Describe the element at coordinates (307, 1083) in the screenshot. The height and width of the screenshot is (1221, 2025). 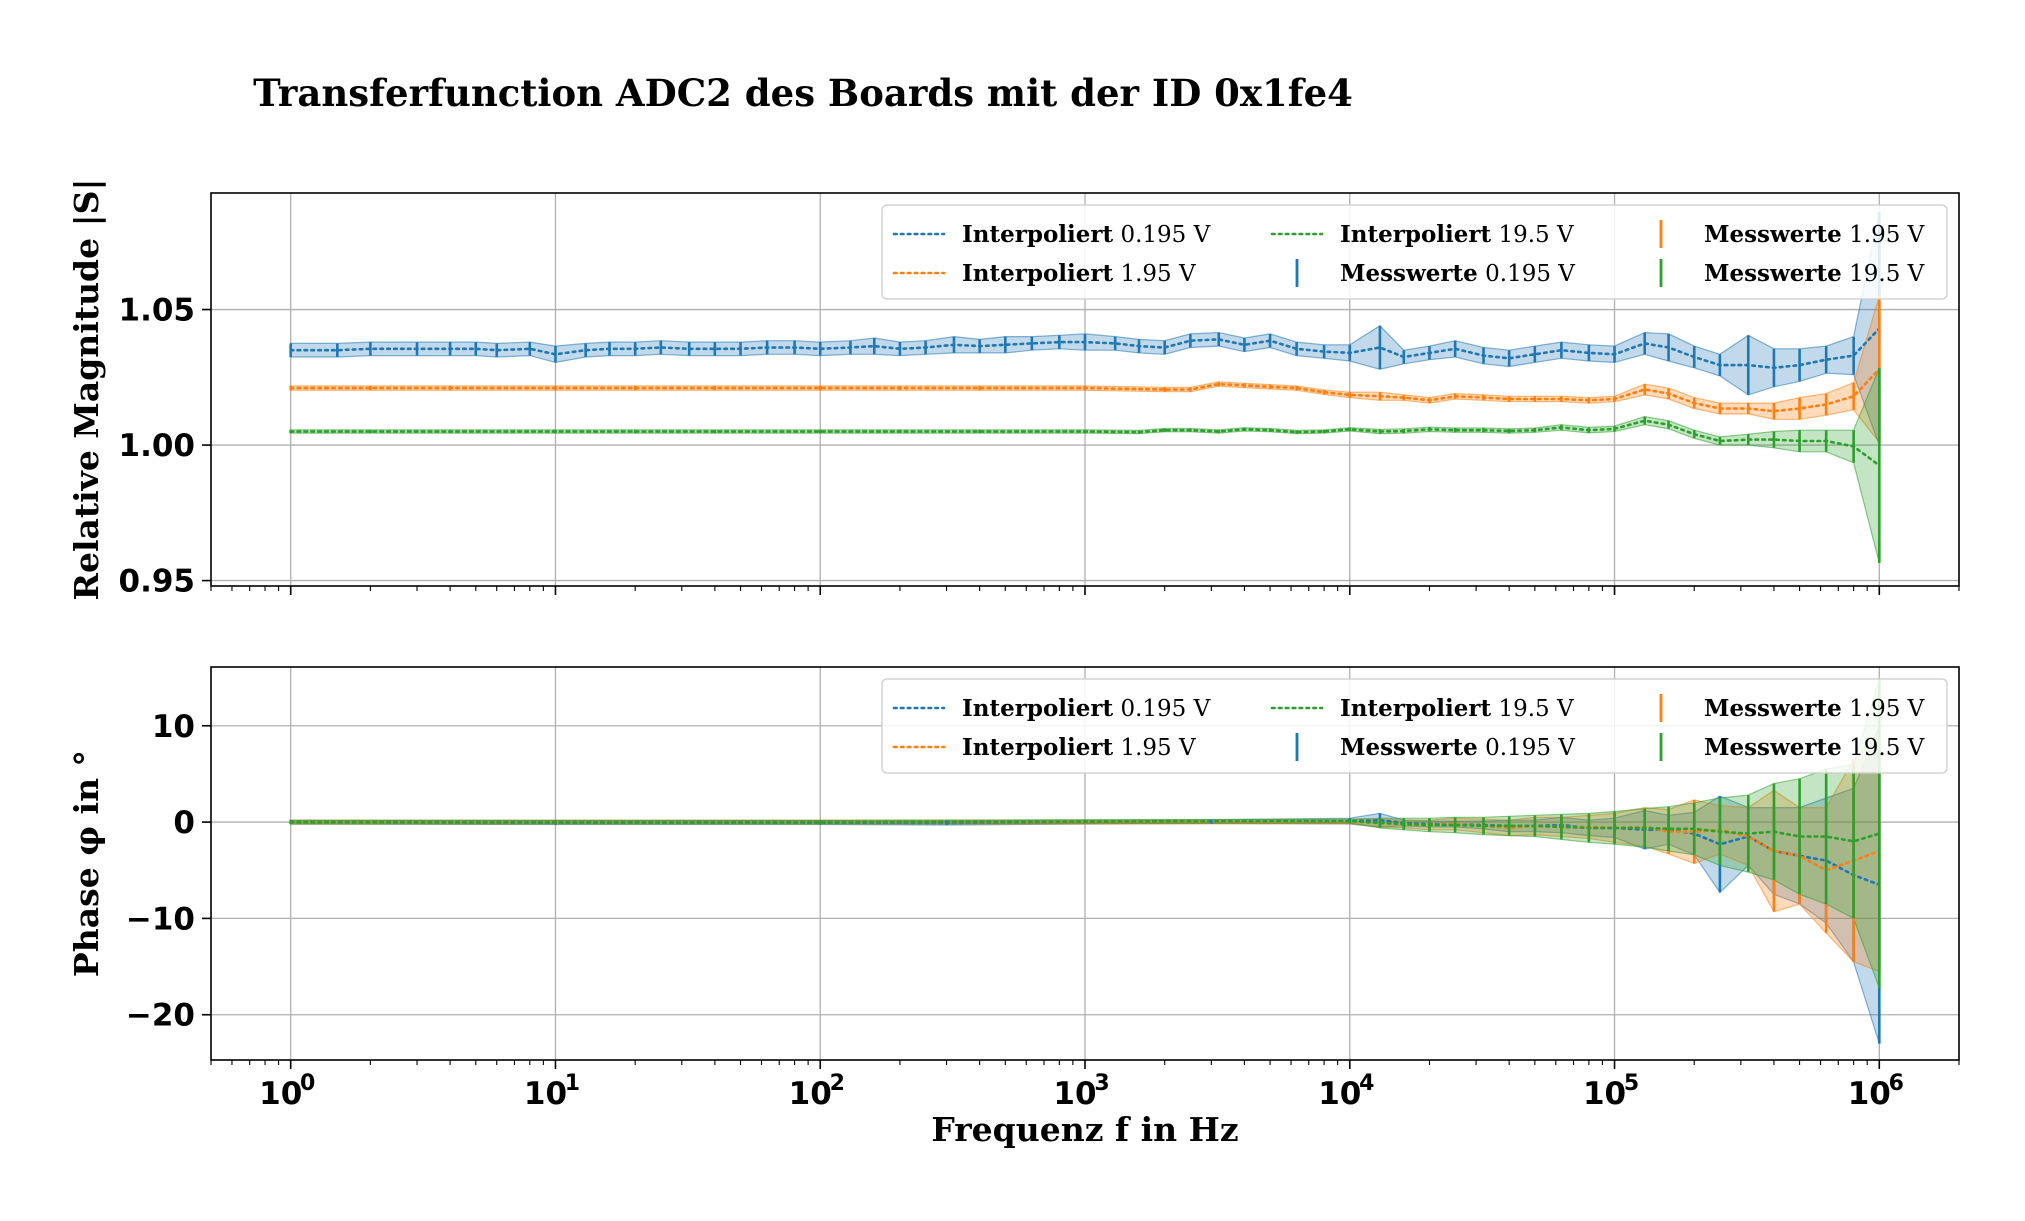
I see `x-tick-exponent: 0` at that location.